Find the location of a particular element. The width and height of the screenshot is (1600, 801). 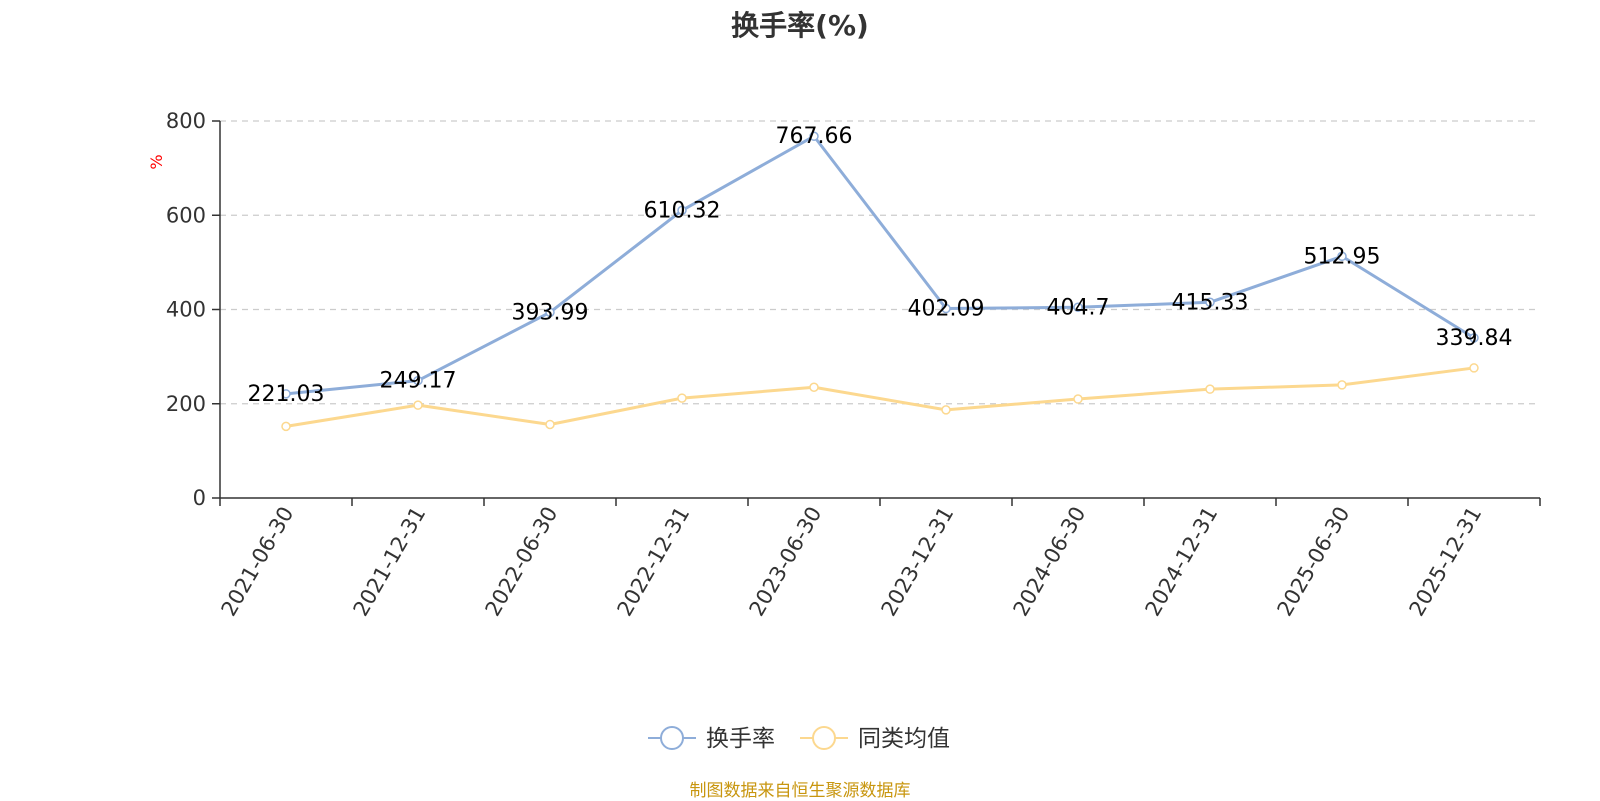

chart-title: 换手率(%) is located at coordinates (800, 25).